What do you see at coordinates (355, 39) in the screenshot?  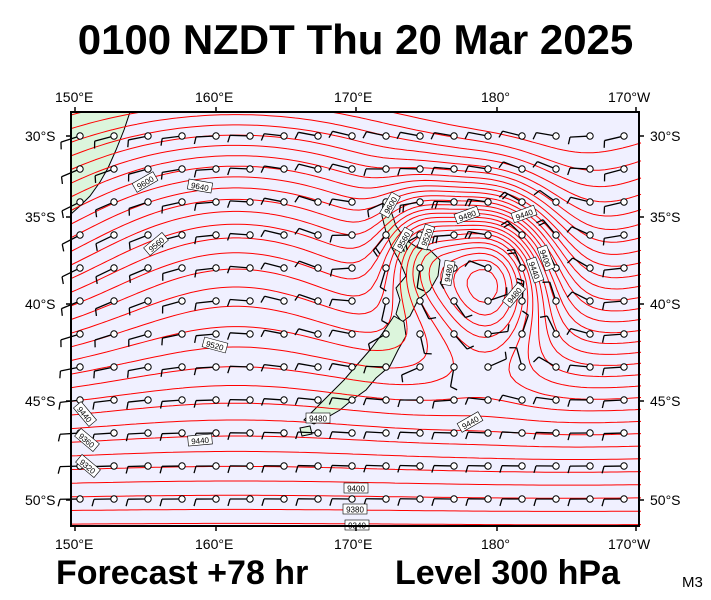 I see `chart-title: 0100 NZDT Thu 20 Mar 2025` at bounding box center [355, 39].